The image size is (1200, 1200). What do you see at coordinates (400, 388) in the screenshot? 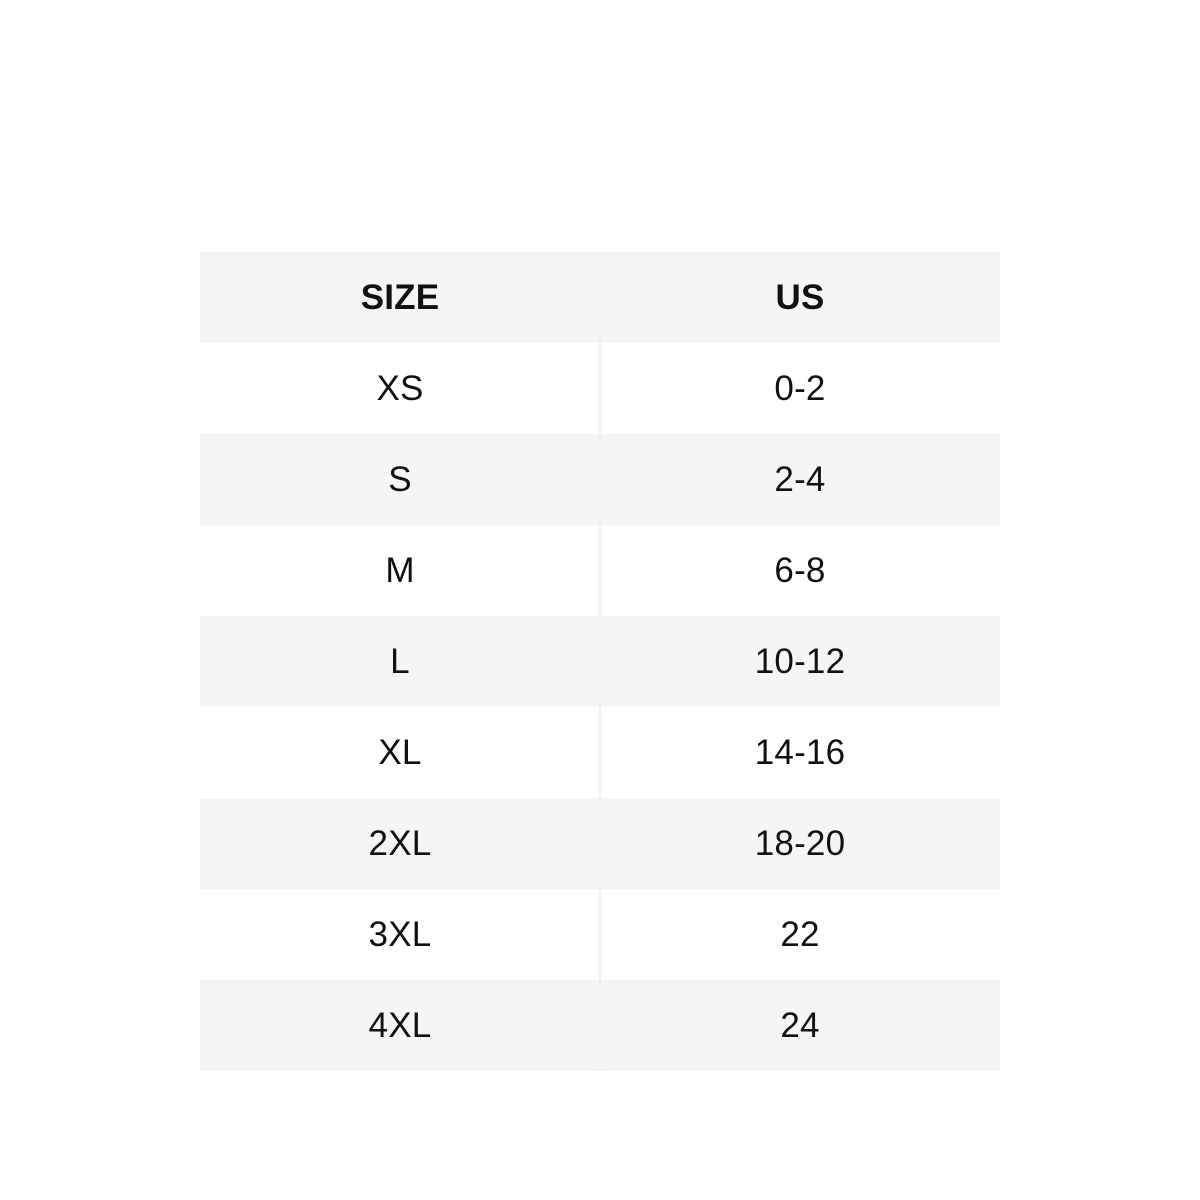
I see `size-cell: XS` at bounding box center [400, 388].